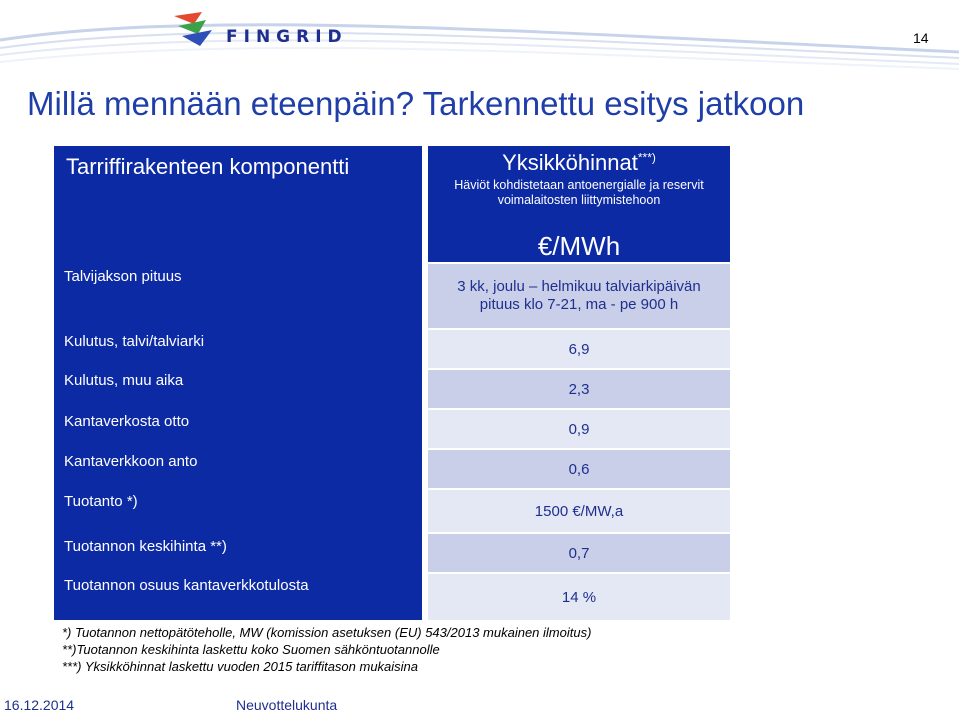  What do you see at coordinates (127, 421) in the screenshot?
I see `component-label: Kantaverkosta otto` at bounding box center [127, 421].